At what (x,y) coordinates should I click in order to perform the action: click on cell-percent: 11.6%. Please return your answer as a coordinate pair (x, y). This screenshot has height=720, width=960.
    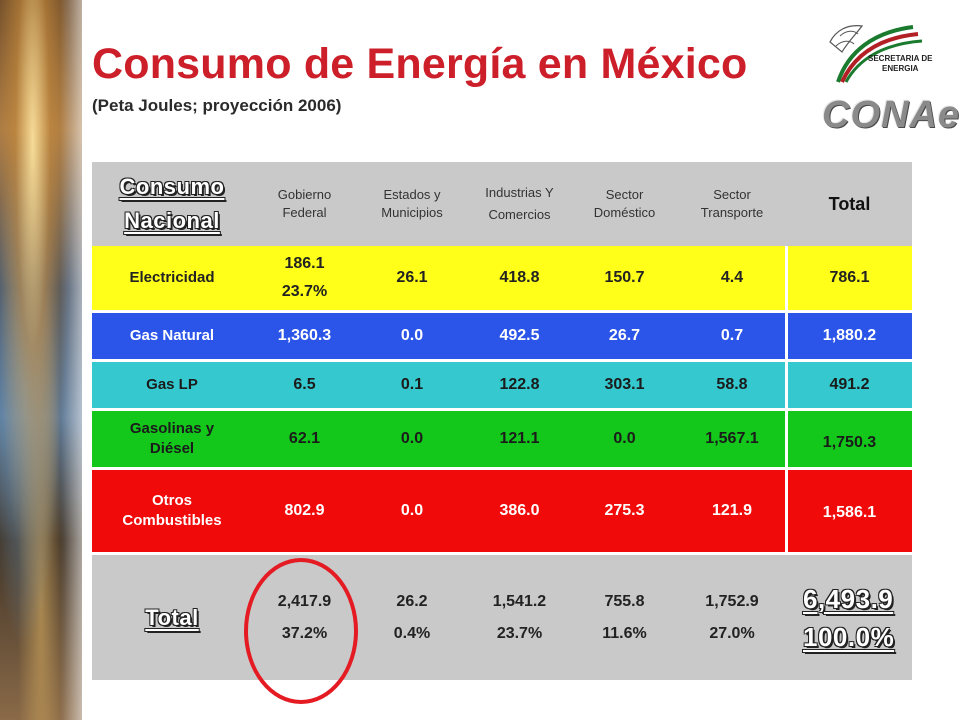
    Looking at the image, I should click on (624, 633).